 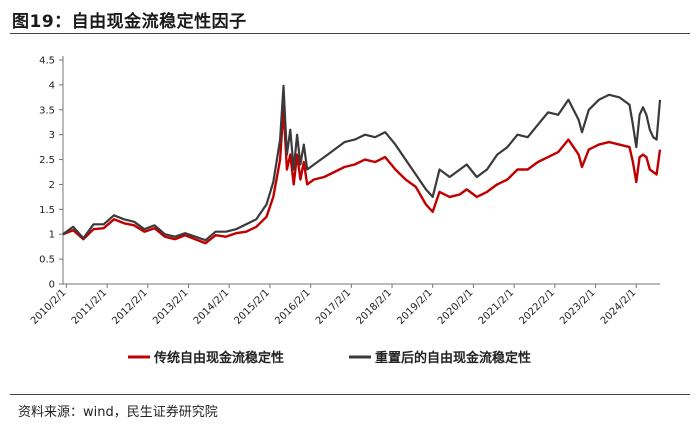 What do you see at coordinates (52, 235) in the screenshot?
I see `y-tick-label: 1` at bounding box center [52, 235].